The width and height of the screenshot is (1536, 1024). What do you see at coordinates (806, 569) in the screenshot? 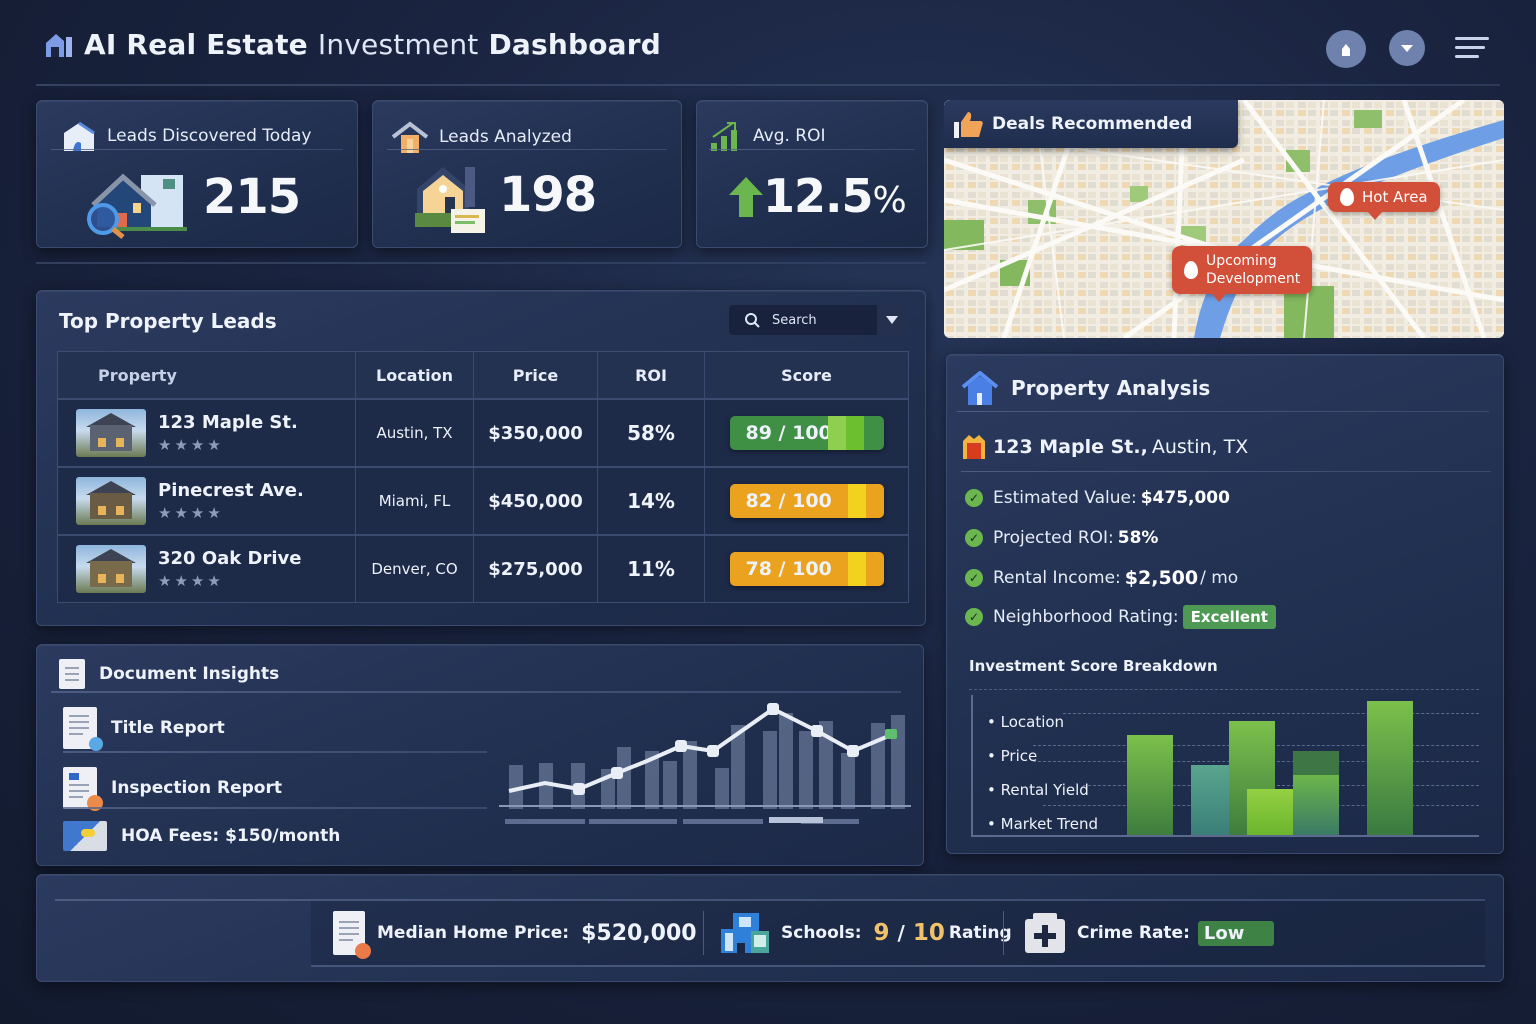
I see `score-badge: 78 / 100` at bounding box center [806, 569].